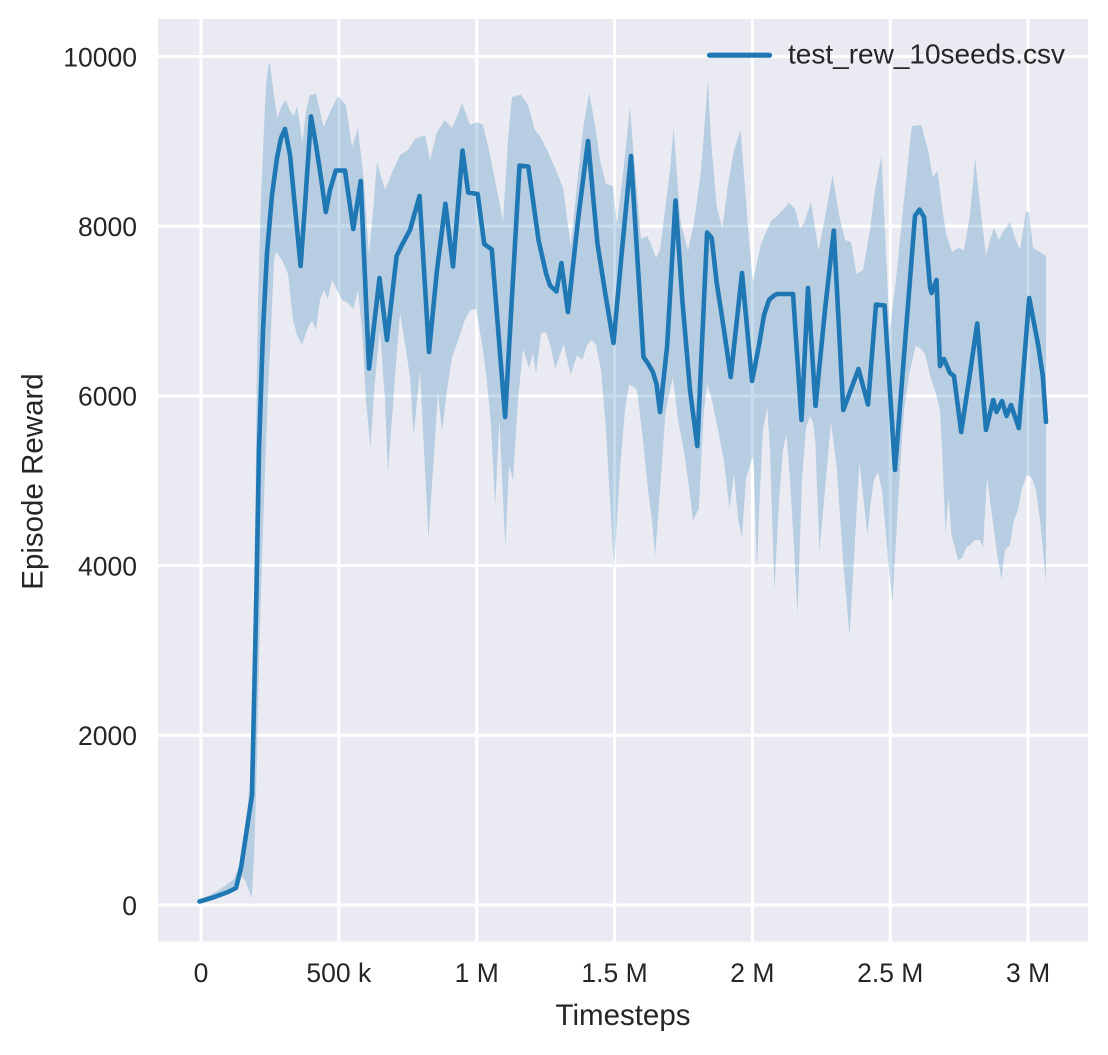 Image resolution: width=1108 pixels, height=1055 pixels. Describe the element at coordinates (107, 227) in the screenshot. I see `svg-text: 8000` at that location.